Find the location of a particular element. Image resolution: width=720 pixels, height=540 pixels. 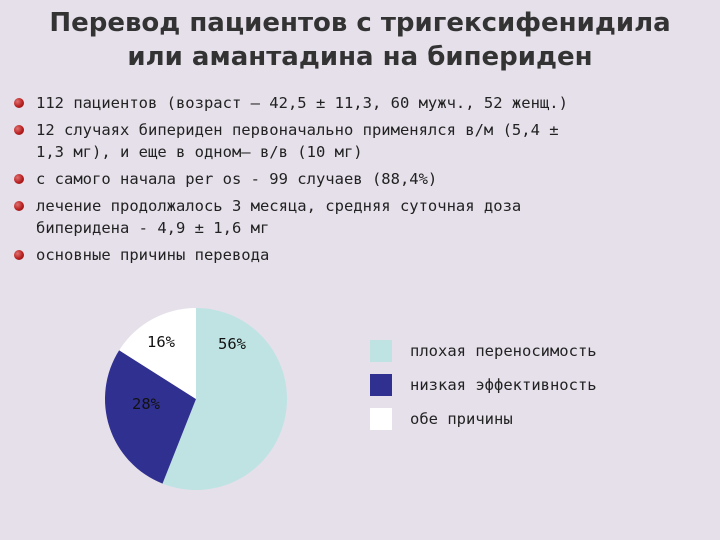

slice-label: 16% is located at coordinates (161, 342).